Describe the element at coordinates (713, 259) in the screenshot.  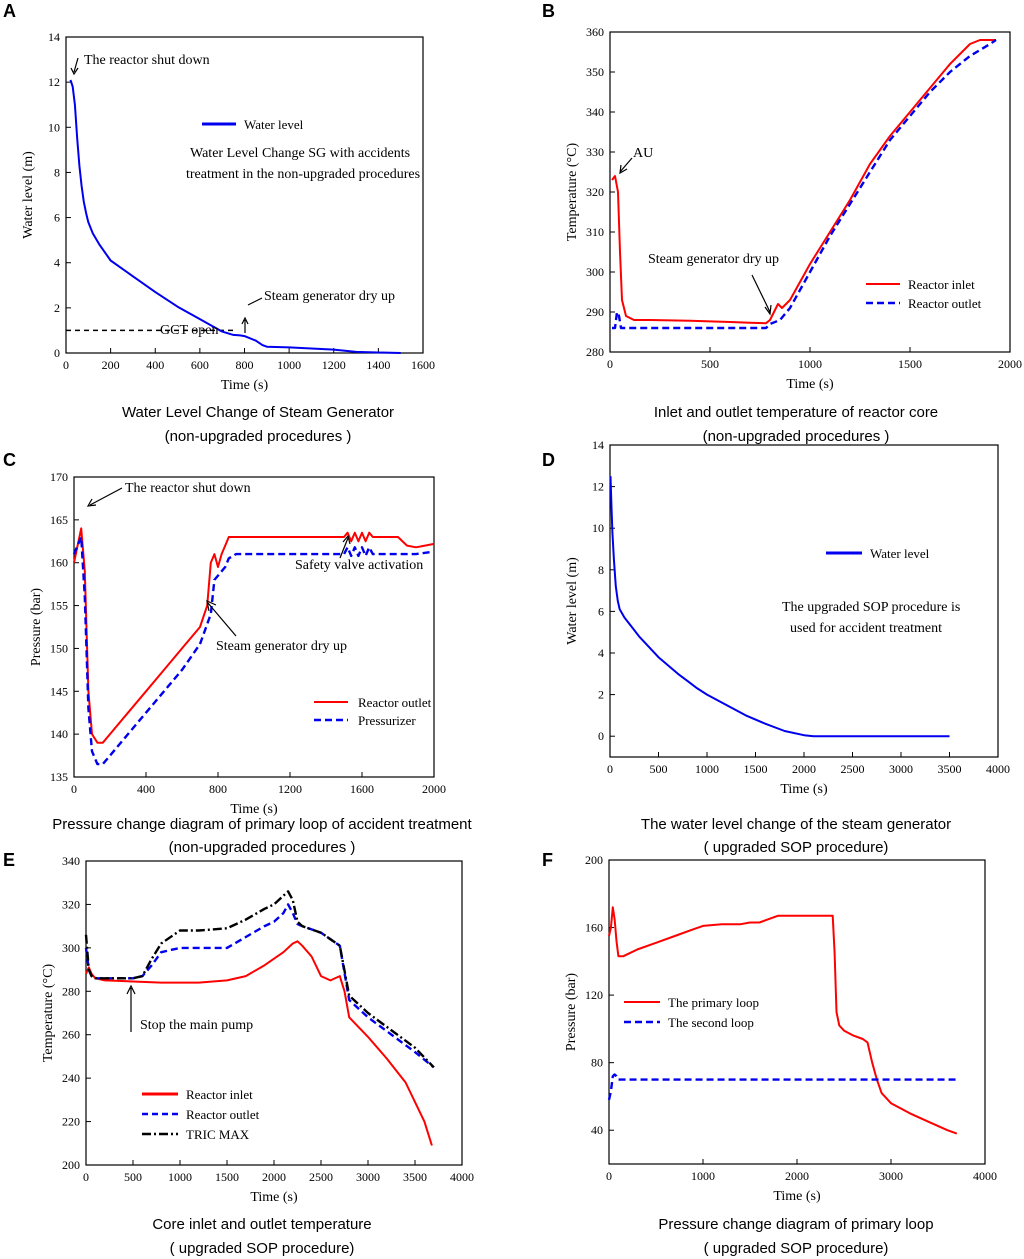
I see `annotation-dry-up: Steam generator dry up` at that location.